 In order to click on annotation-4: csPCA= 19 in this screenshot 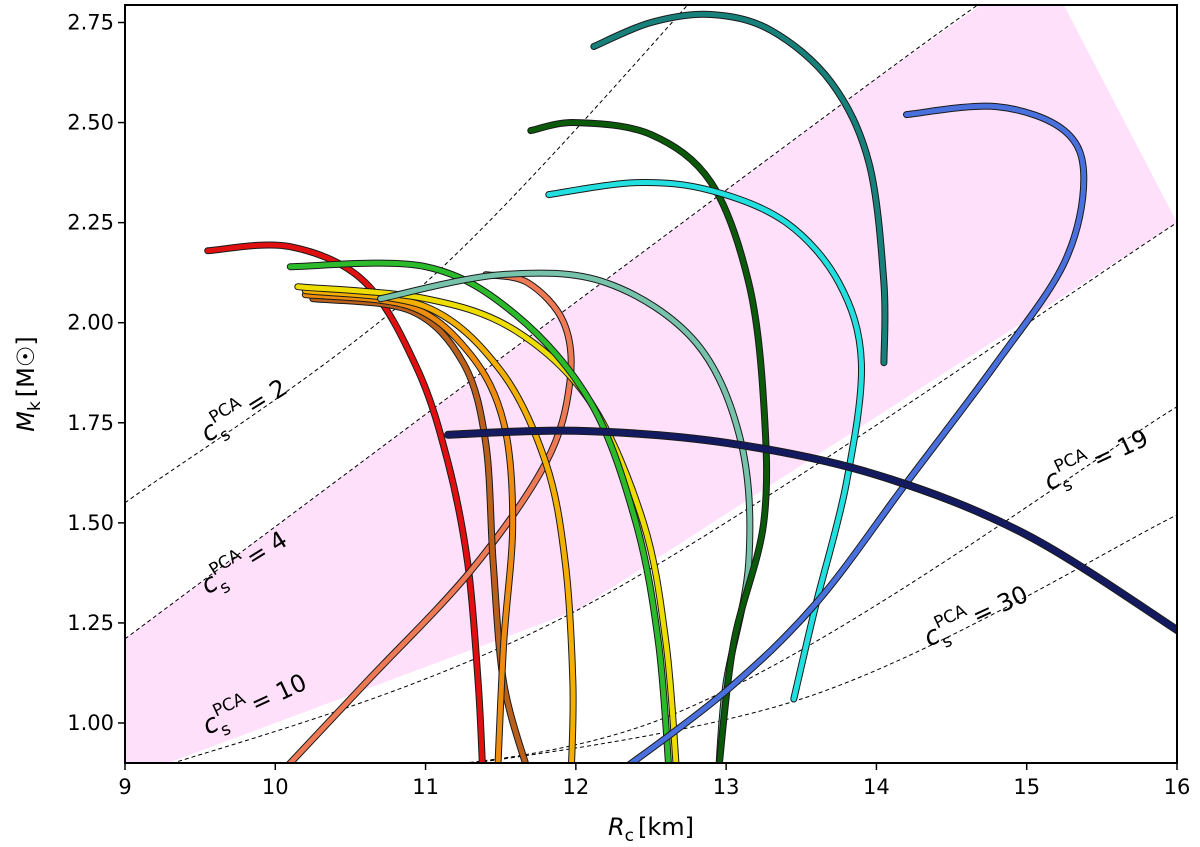, I will do `click(1096, 460)`.